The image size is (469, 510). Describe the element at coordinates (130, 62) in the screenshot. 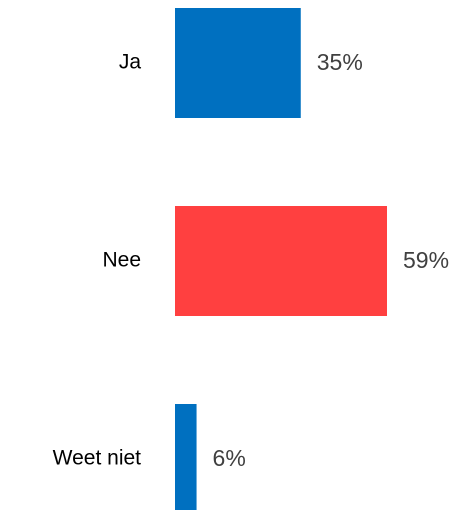

I see `category-label: Ja` at that location.